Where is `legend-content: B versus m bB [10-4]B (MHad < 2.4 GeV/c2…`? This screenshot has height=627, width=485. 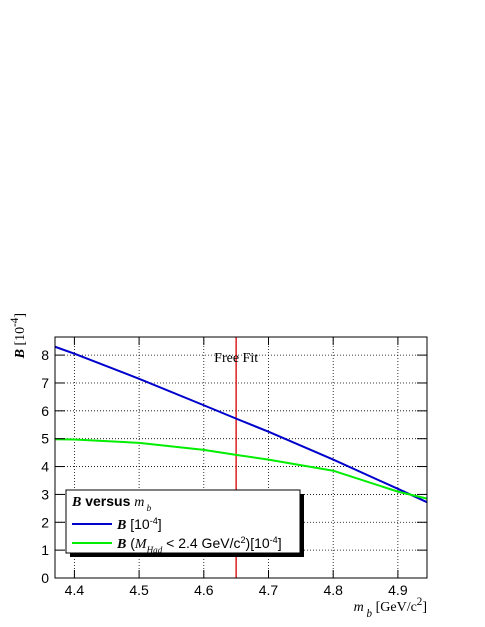
legend-content: B versus m bB [10-4]B (MHad < 2.4 GeV/c2… is located at coordinates (176, 524).